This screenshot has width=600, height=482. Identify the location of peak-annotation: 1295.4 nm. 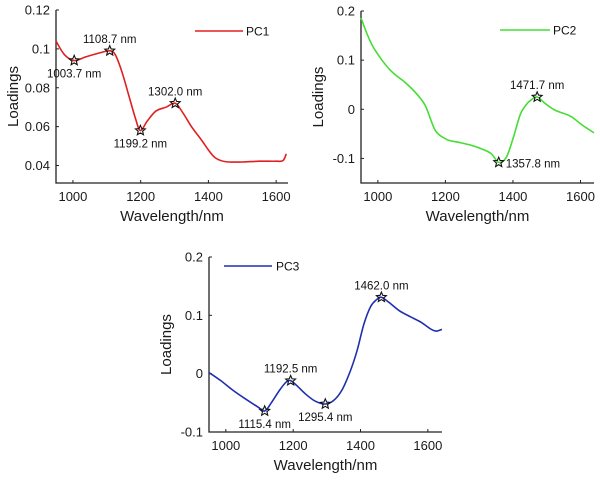
(325, 418).